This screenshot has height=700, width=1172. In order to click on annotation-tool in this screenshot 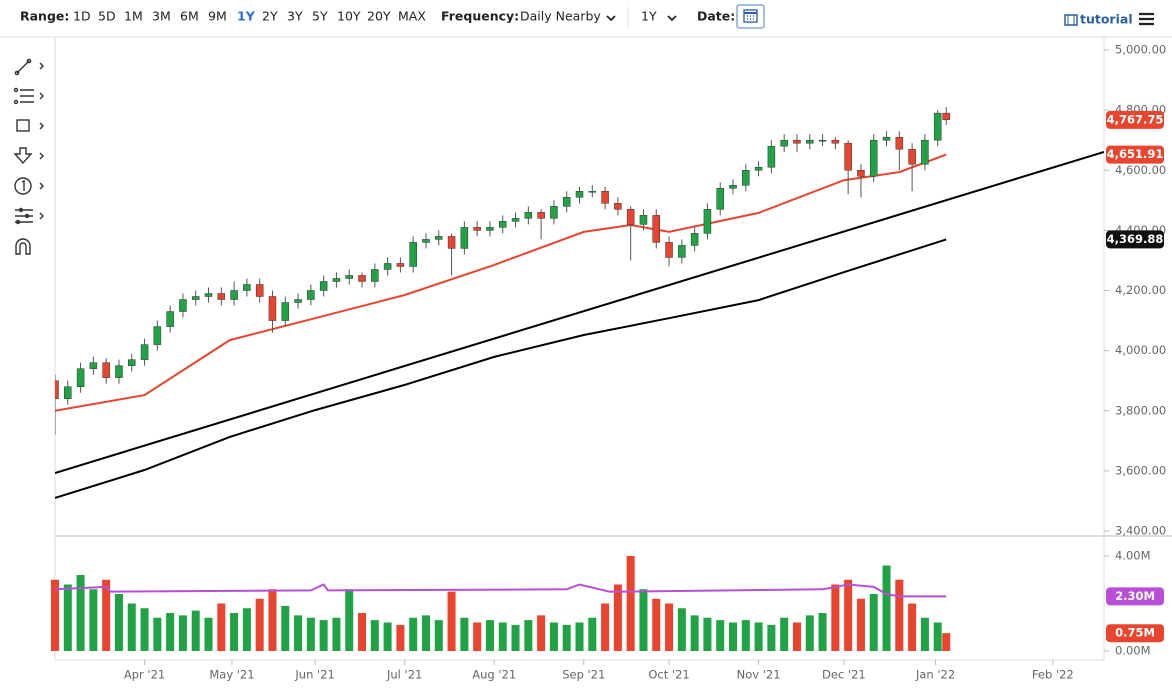, I will do `click(29, 186)`.